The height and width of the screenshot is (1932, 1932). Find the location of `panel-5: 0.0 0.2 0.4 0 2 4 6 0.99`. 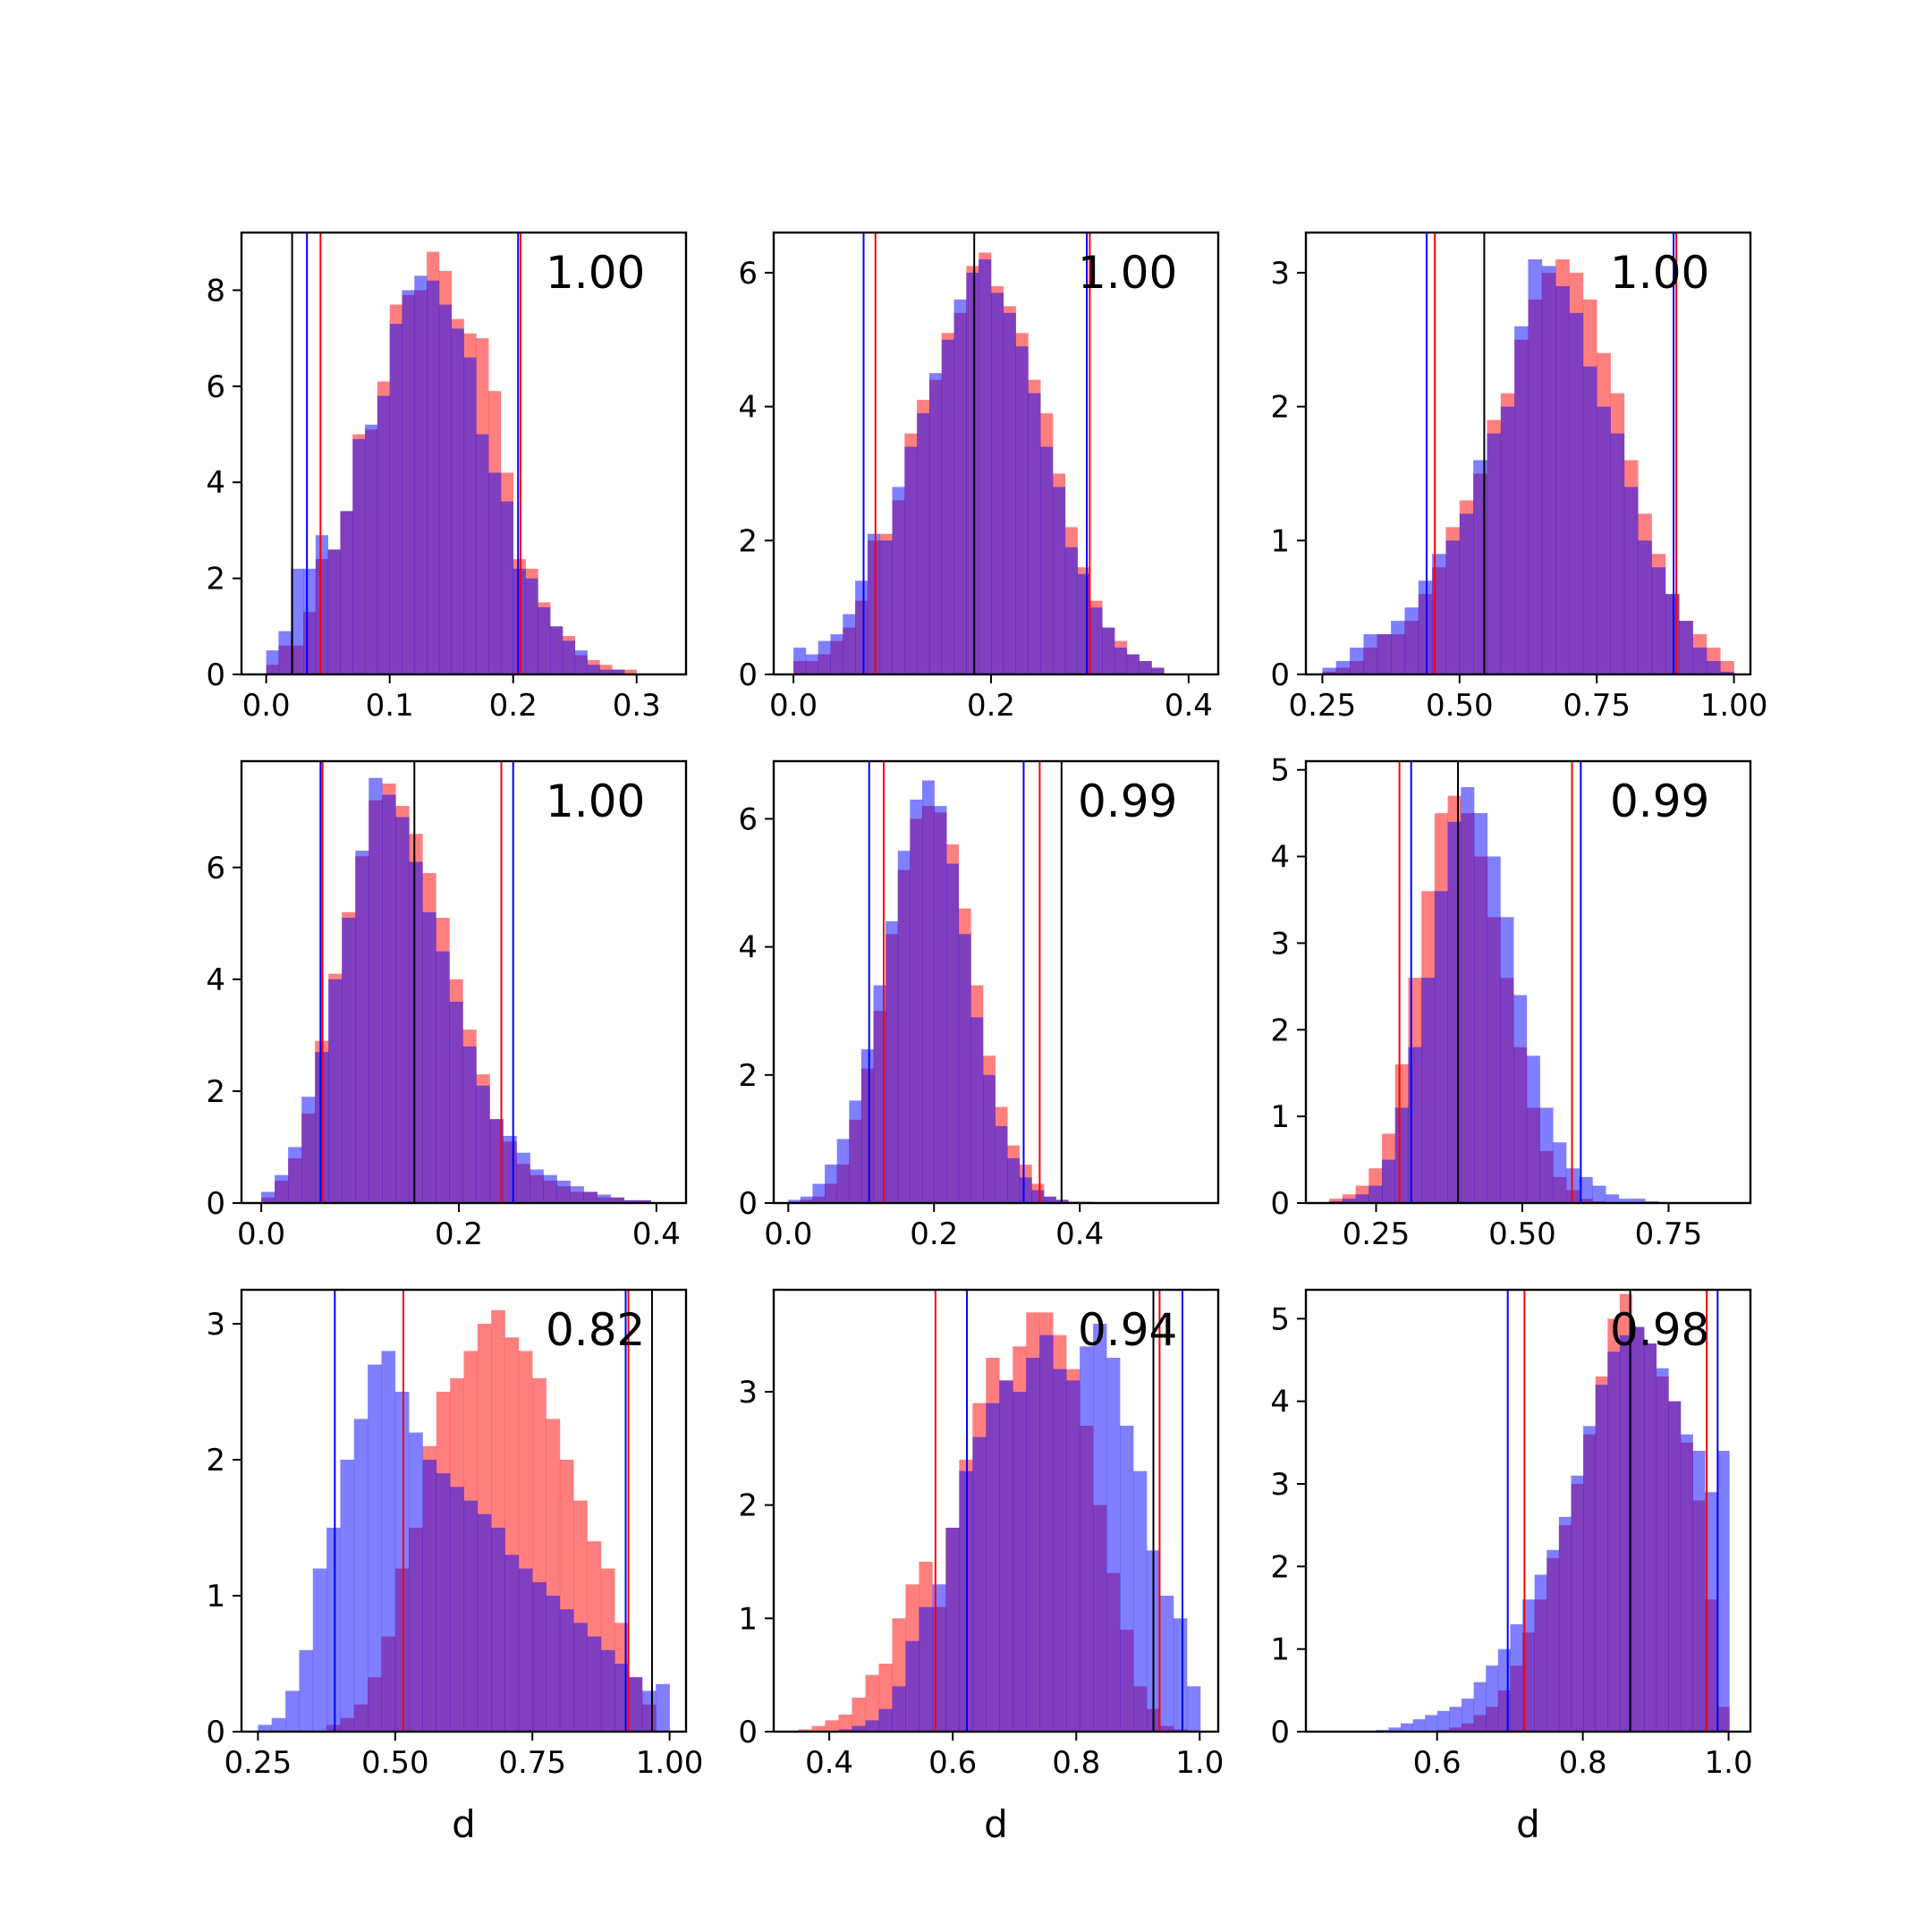

panel-5: 0.0 0.2 0.4 0 2 4 6 0.99 is located at coordinates (979, 1005).